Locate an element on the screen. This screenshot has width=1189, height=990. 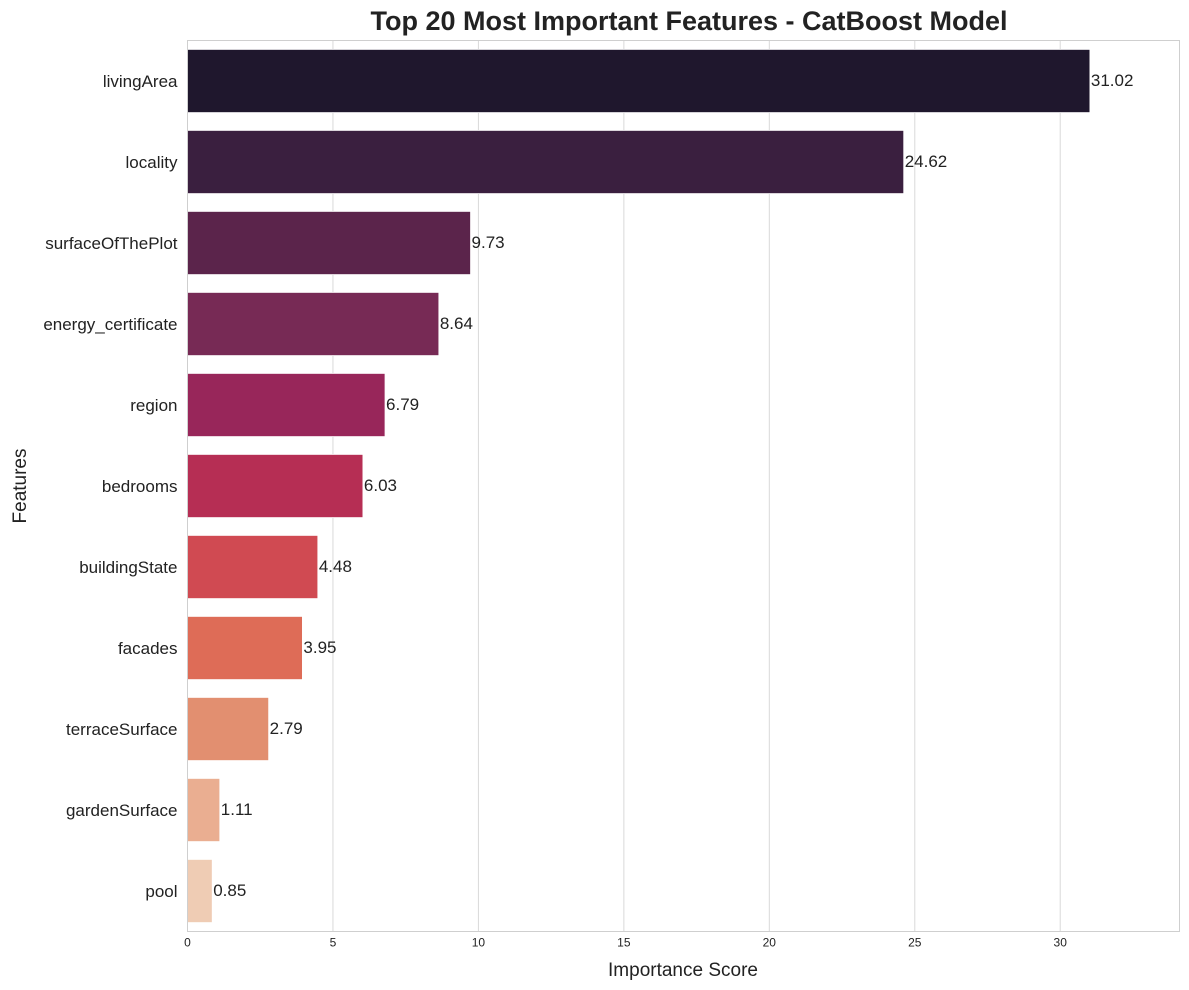
data-label: 6.79 is located at coordinates (402, 404).